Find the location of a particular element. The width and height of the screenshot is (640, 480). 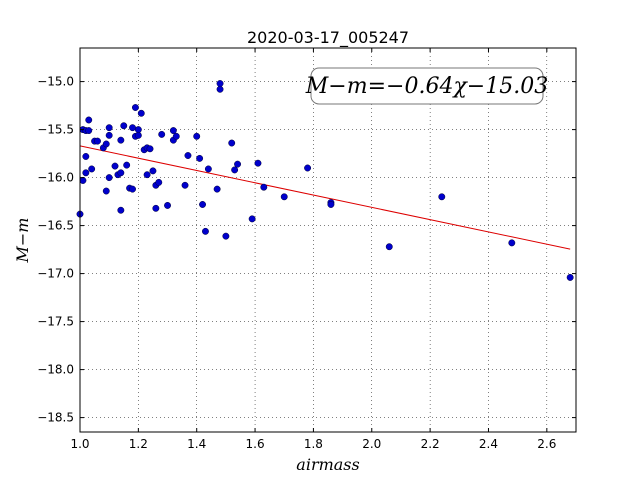

y-tick-label: −18.5 is located at coordinates (55, 418).